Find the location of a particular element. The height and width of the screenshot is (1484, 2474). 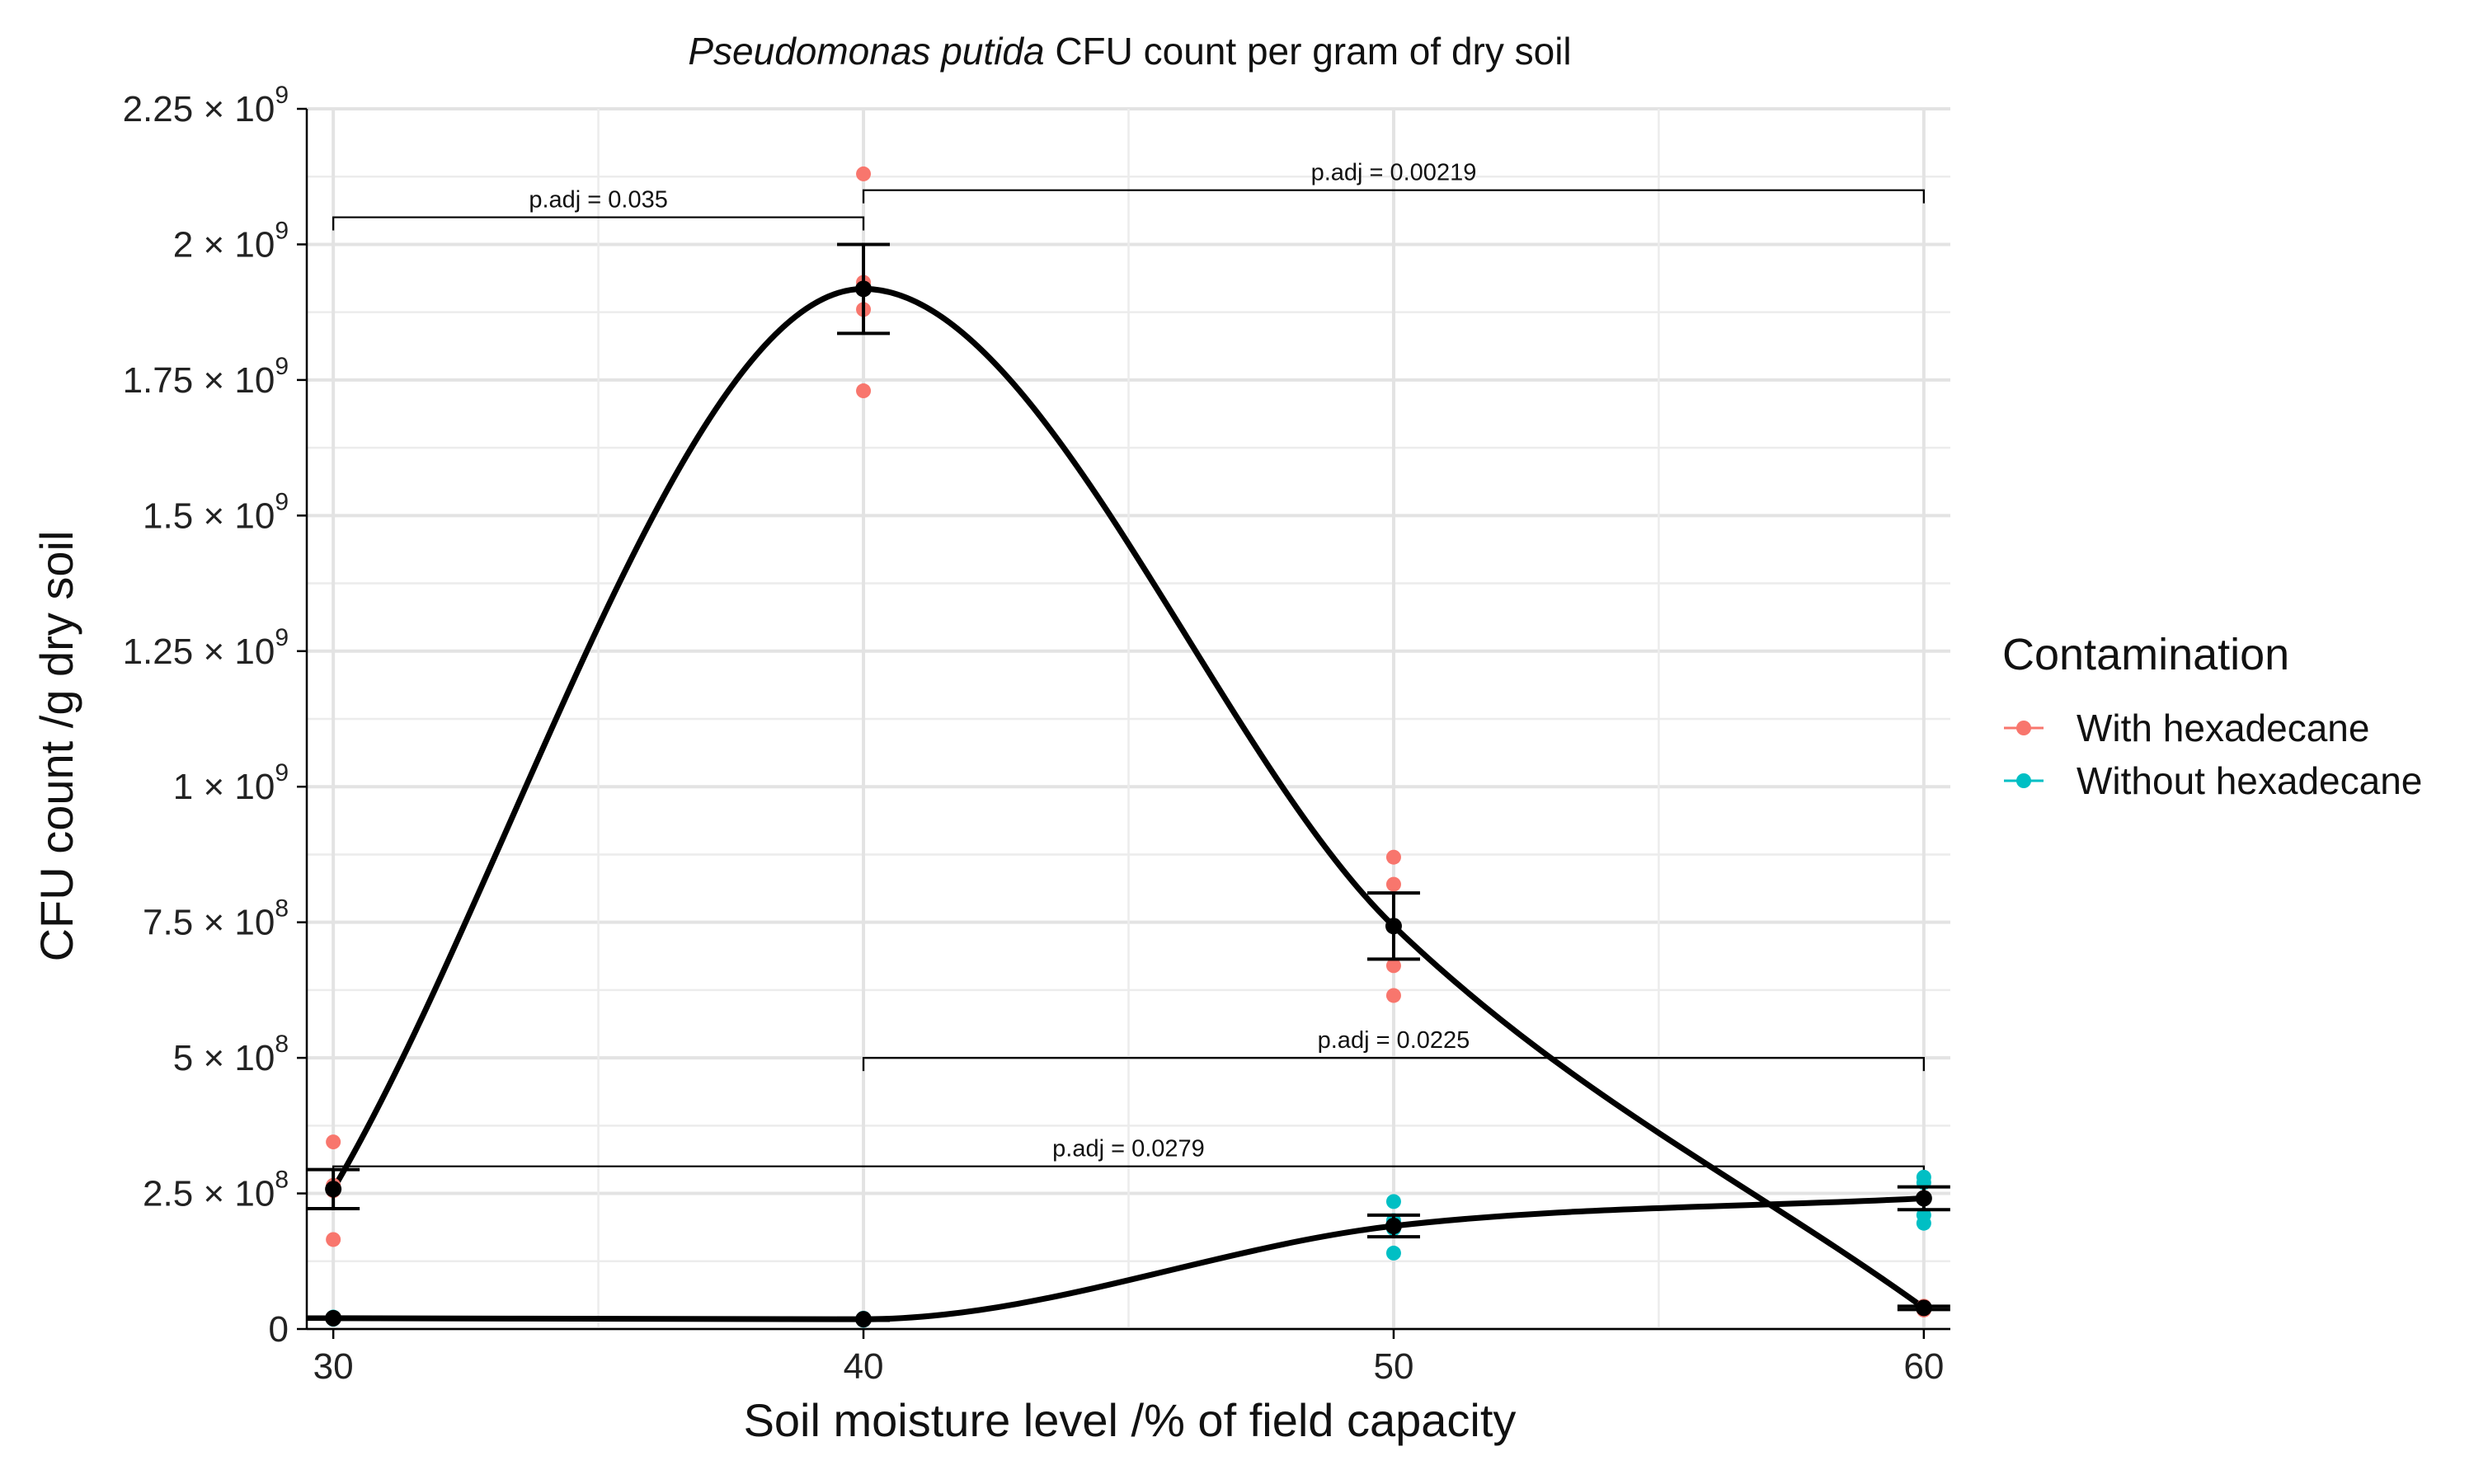

p-value-label: p.adj = 0.035 is located at coordinates (598, 200).